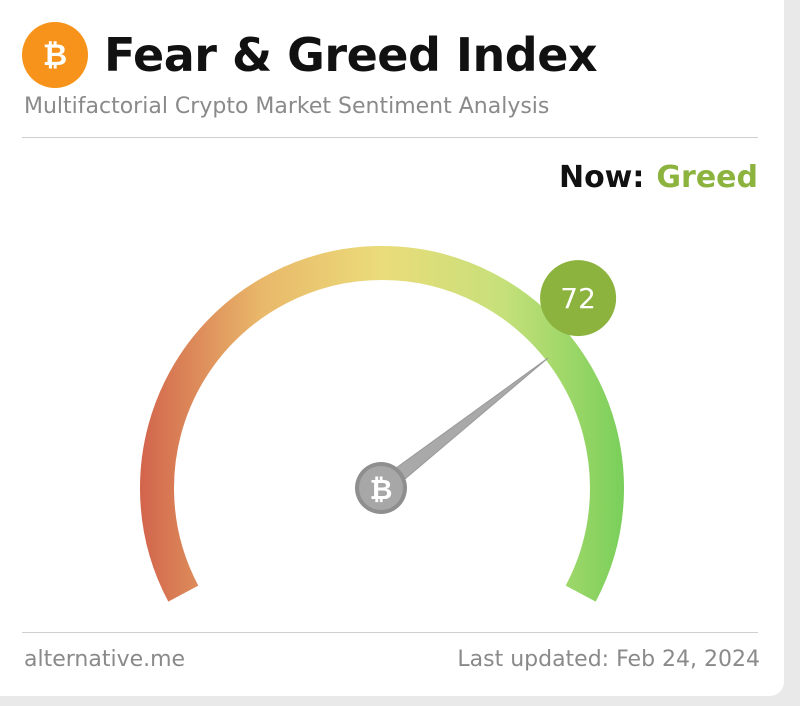 This screenshot has width=800, height=706. I want to click on index-value: 72, so click(578, 298).